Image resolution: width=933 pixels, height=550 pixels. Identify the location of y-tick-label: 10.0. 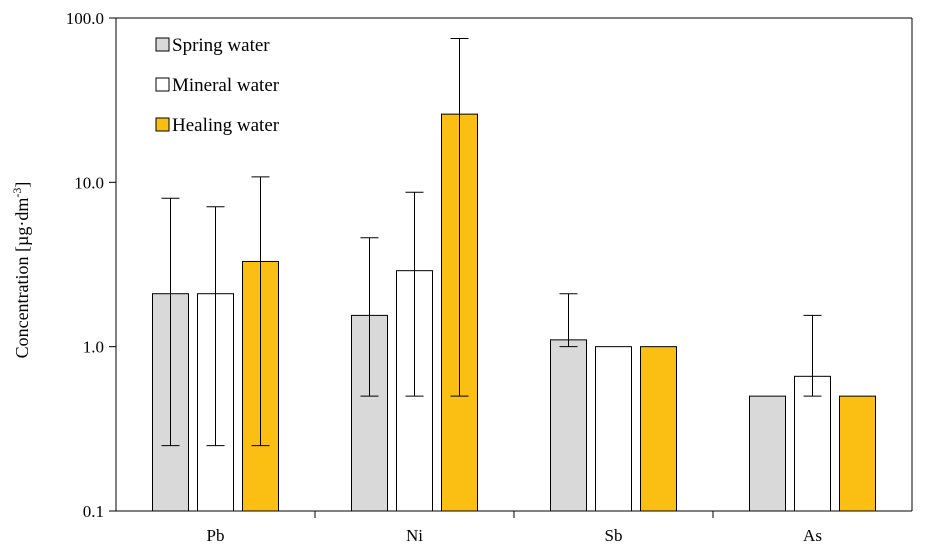
(89, 182).